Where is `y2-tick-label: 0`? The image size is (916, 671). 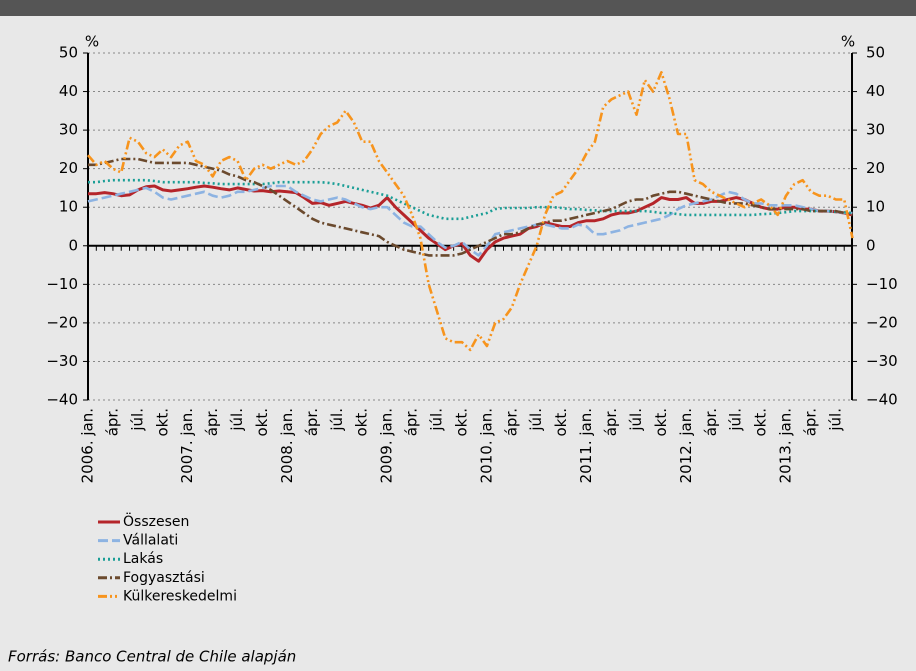
y2-tick-label: 0 is located at coordinates (871, 245).